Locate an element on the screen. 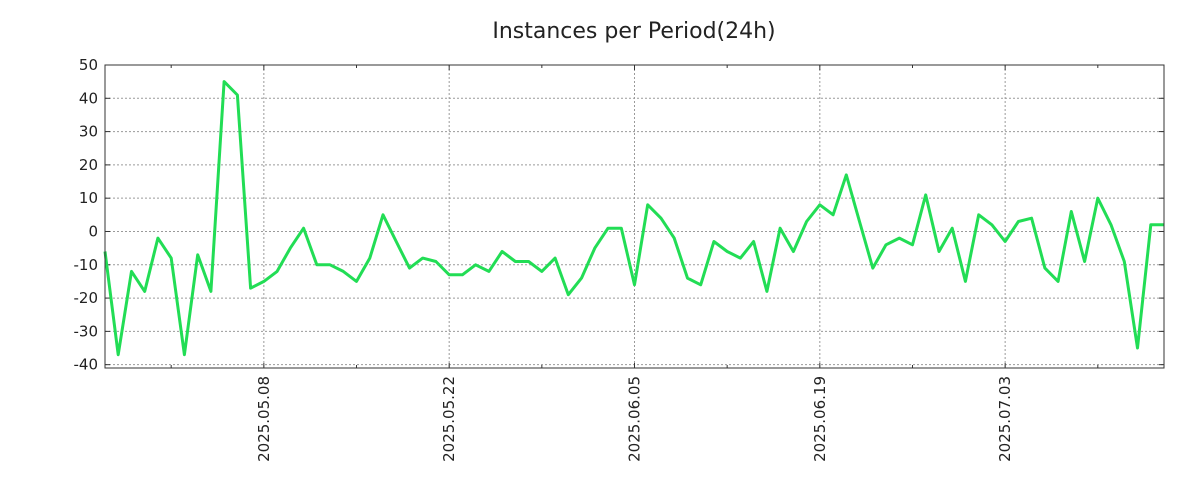 The image size is (1200, 500). y-tick-label: 0 is located at coordinates (93, 231).